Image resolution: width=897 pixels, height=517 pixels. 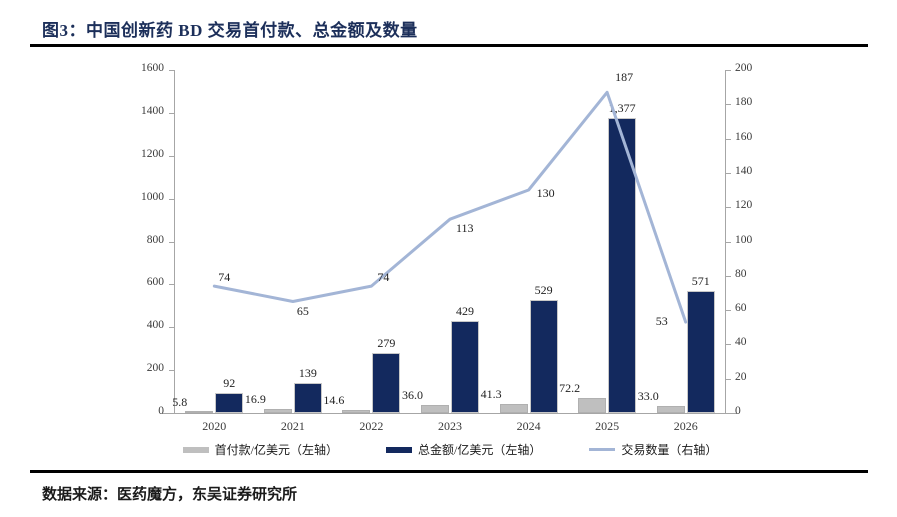 I want to click on bar-label-total-amount: 529, so click(x=543, y=289).